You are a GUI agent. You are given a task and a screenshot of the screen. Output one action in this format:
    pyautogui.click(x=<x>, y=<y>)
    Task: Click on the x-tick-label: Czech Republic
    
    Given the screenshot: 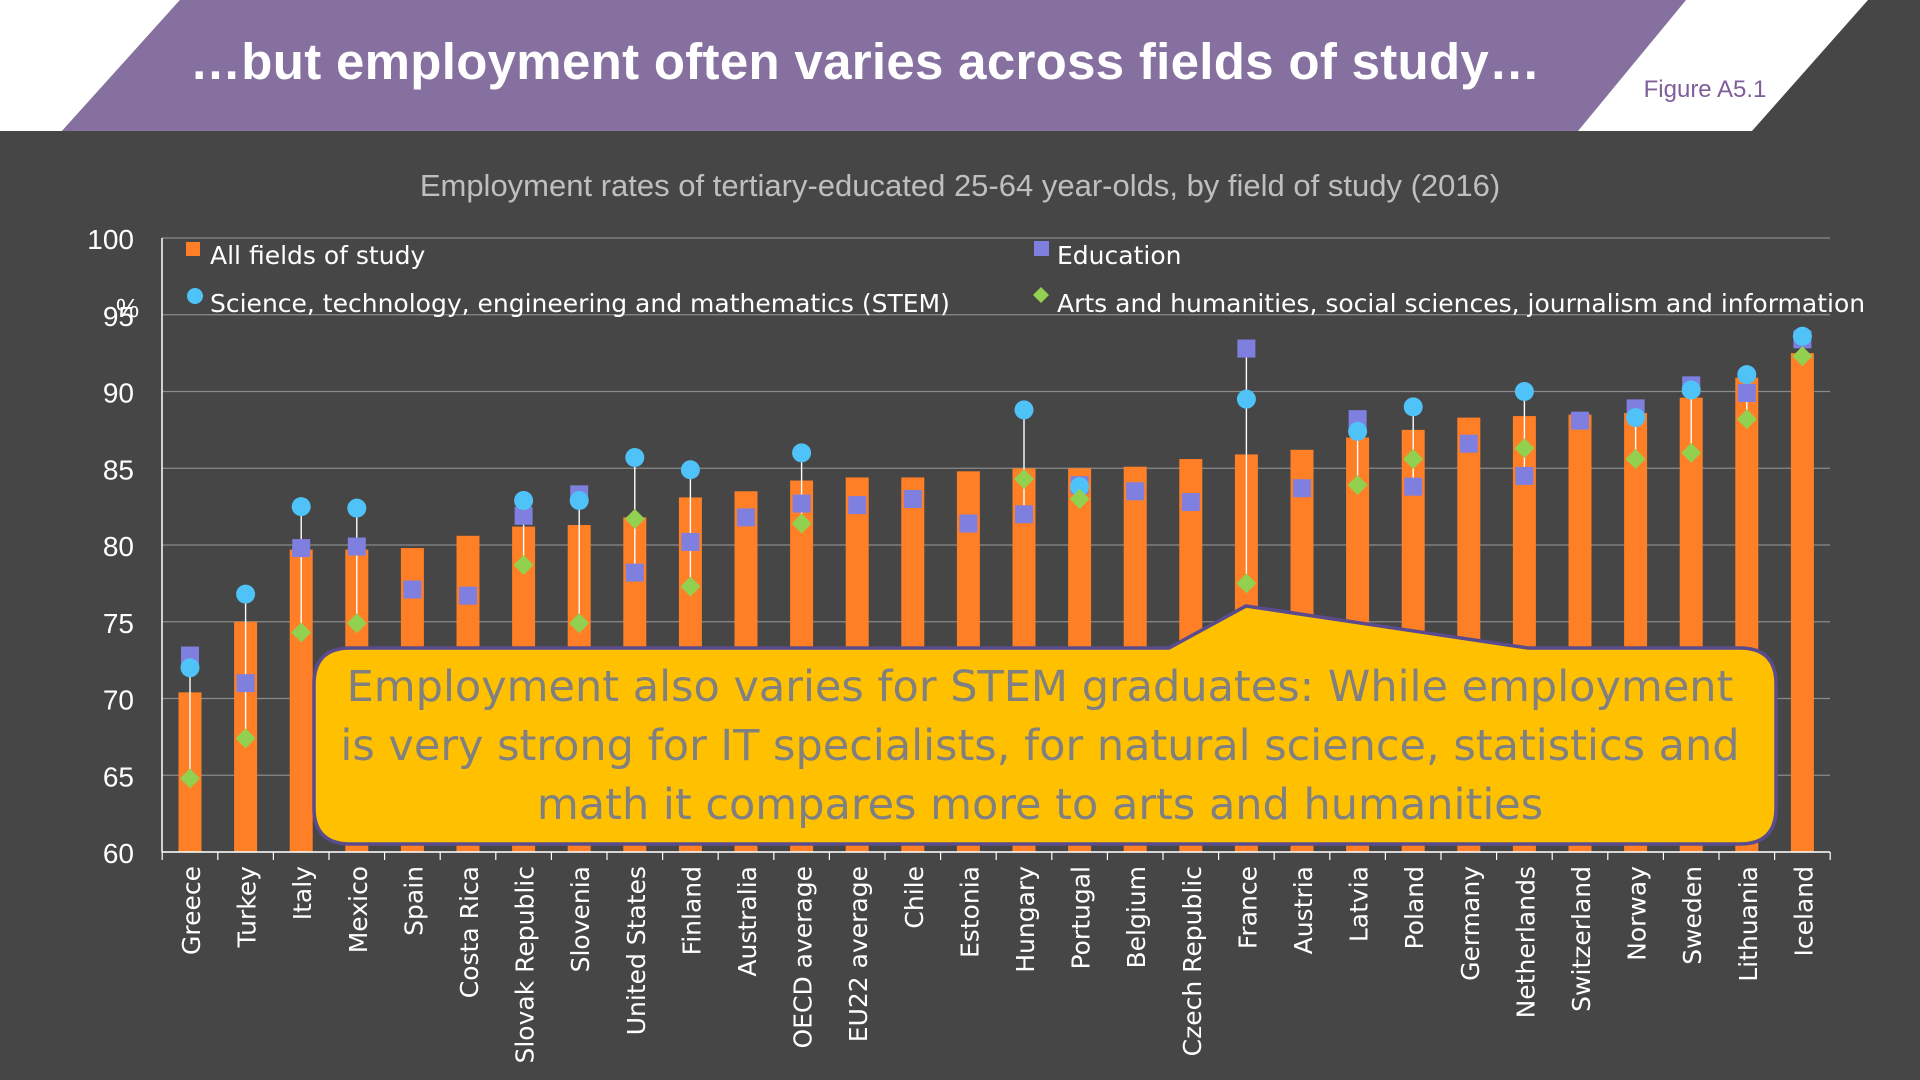 What is the action you would take?
    pyautogui.click(x=1192, y=961)
    